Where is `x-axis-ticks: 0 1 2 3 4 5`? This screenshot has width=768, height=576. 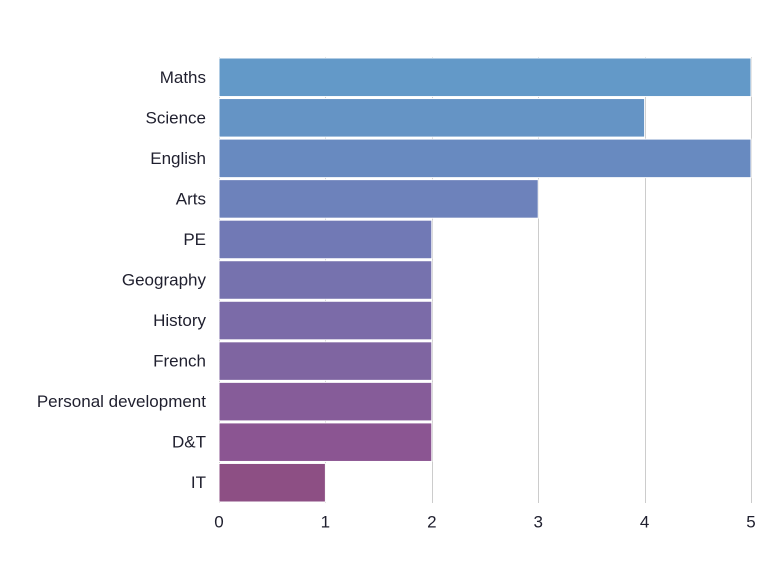 x-axis-ticks: 0 1 2 3 4 5 is located at coordinates (484, 522).